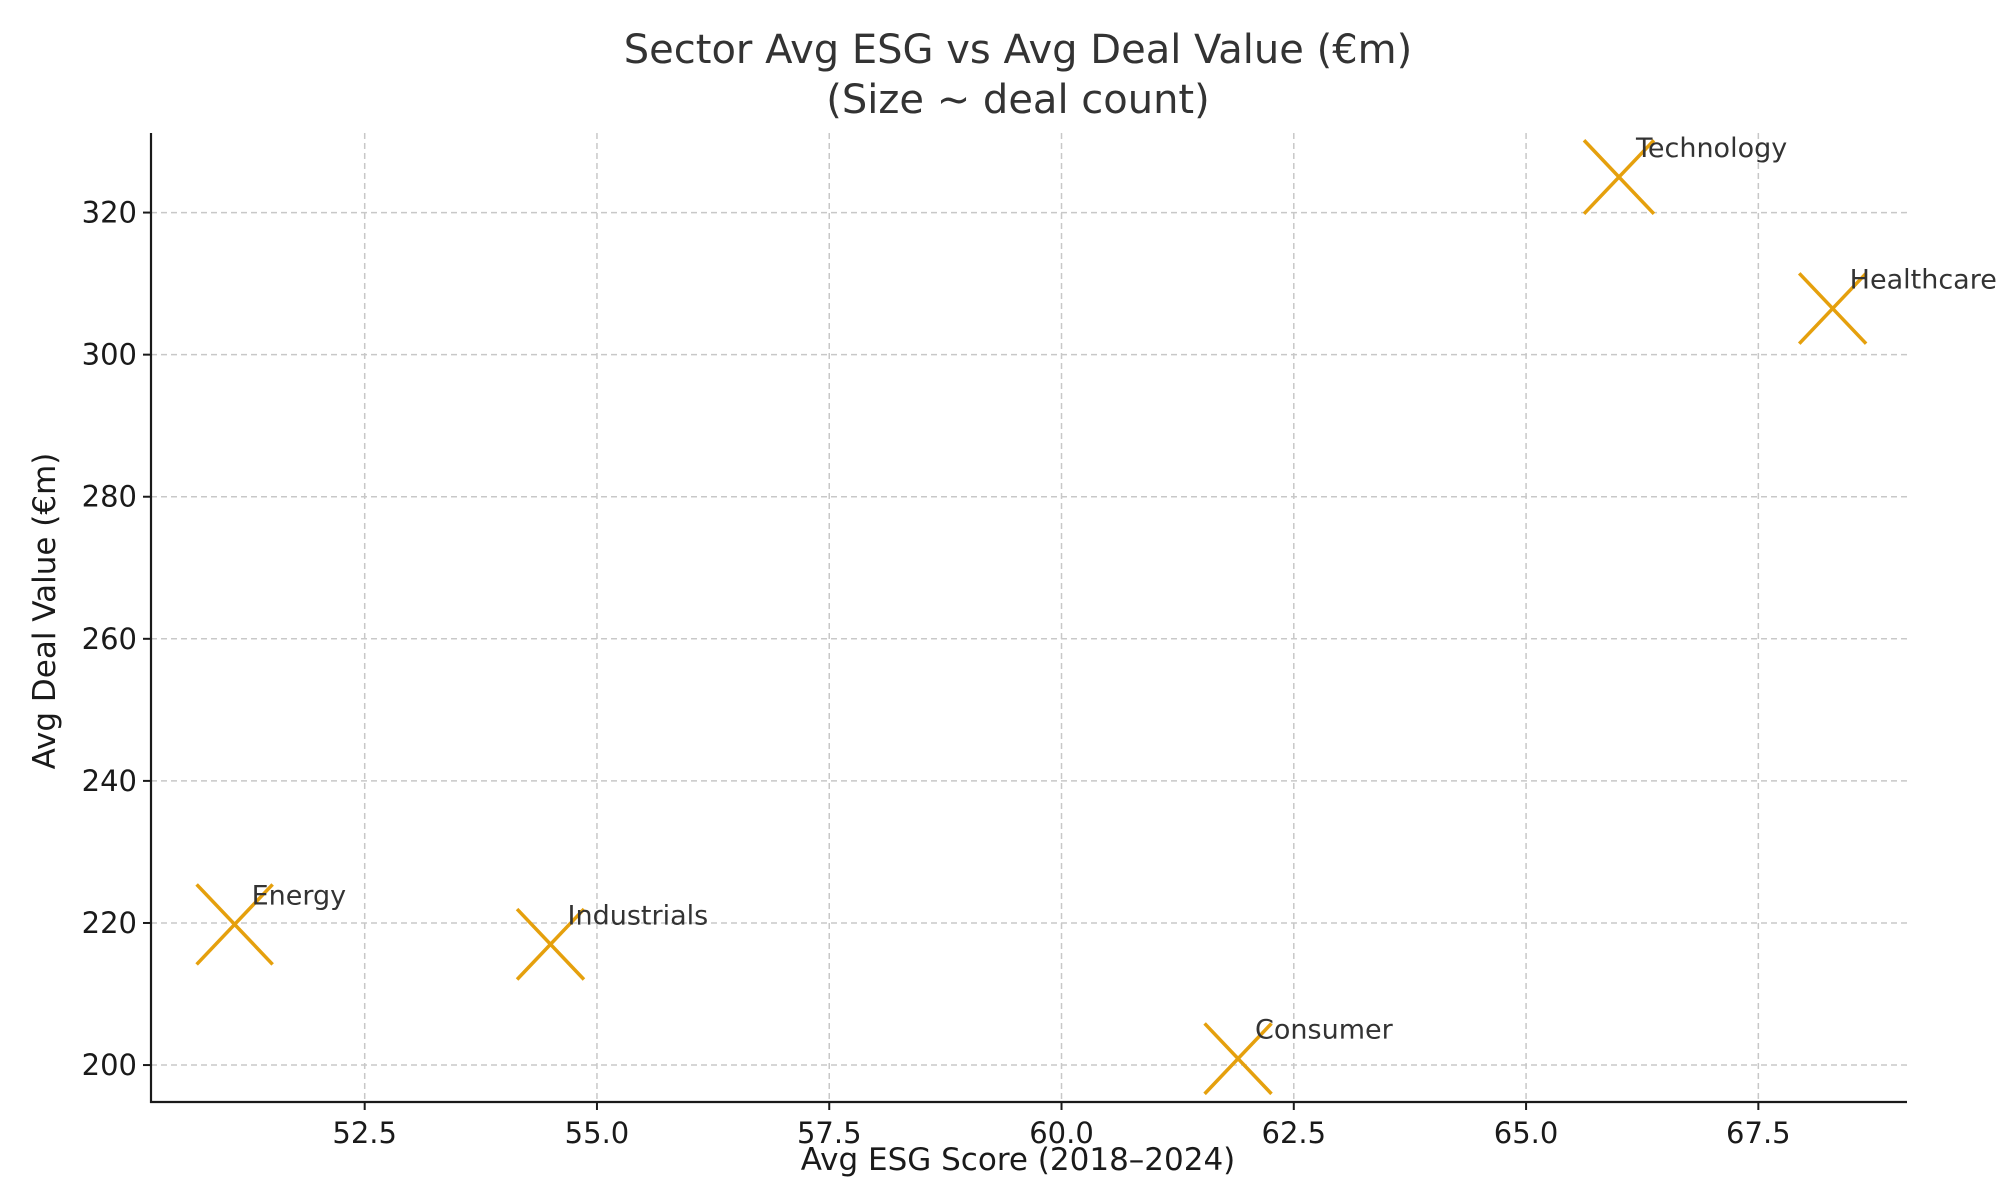 Image resolution: width=2000 pixels, height=1200 pixels. Describe the element at coordinates (1684, 174) in the screenshot. I see `data-point: Technology` at that location.